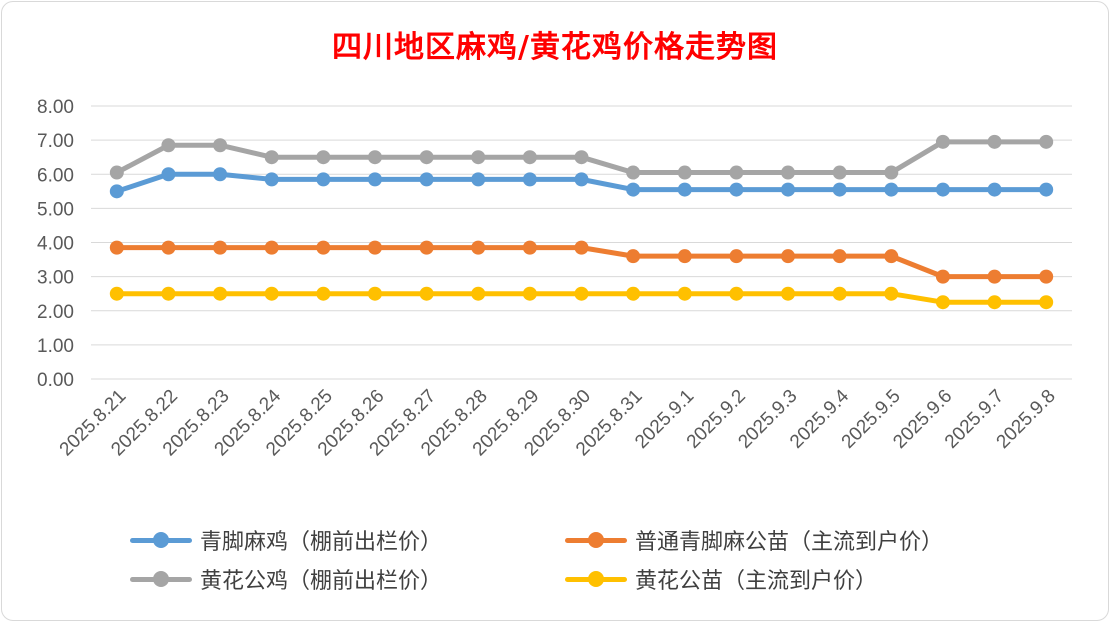 The width and height of the screenshot is (1110, 622). What do you see at coordinates (55, 107) in the screenshot?
I see `y-tick-label: 8.00` at bounding box center [55, 107].